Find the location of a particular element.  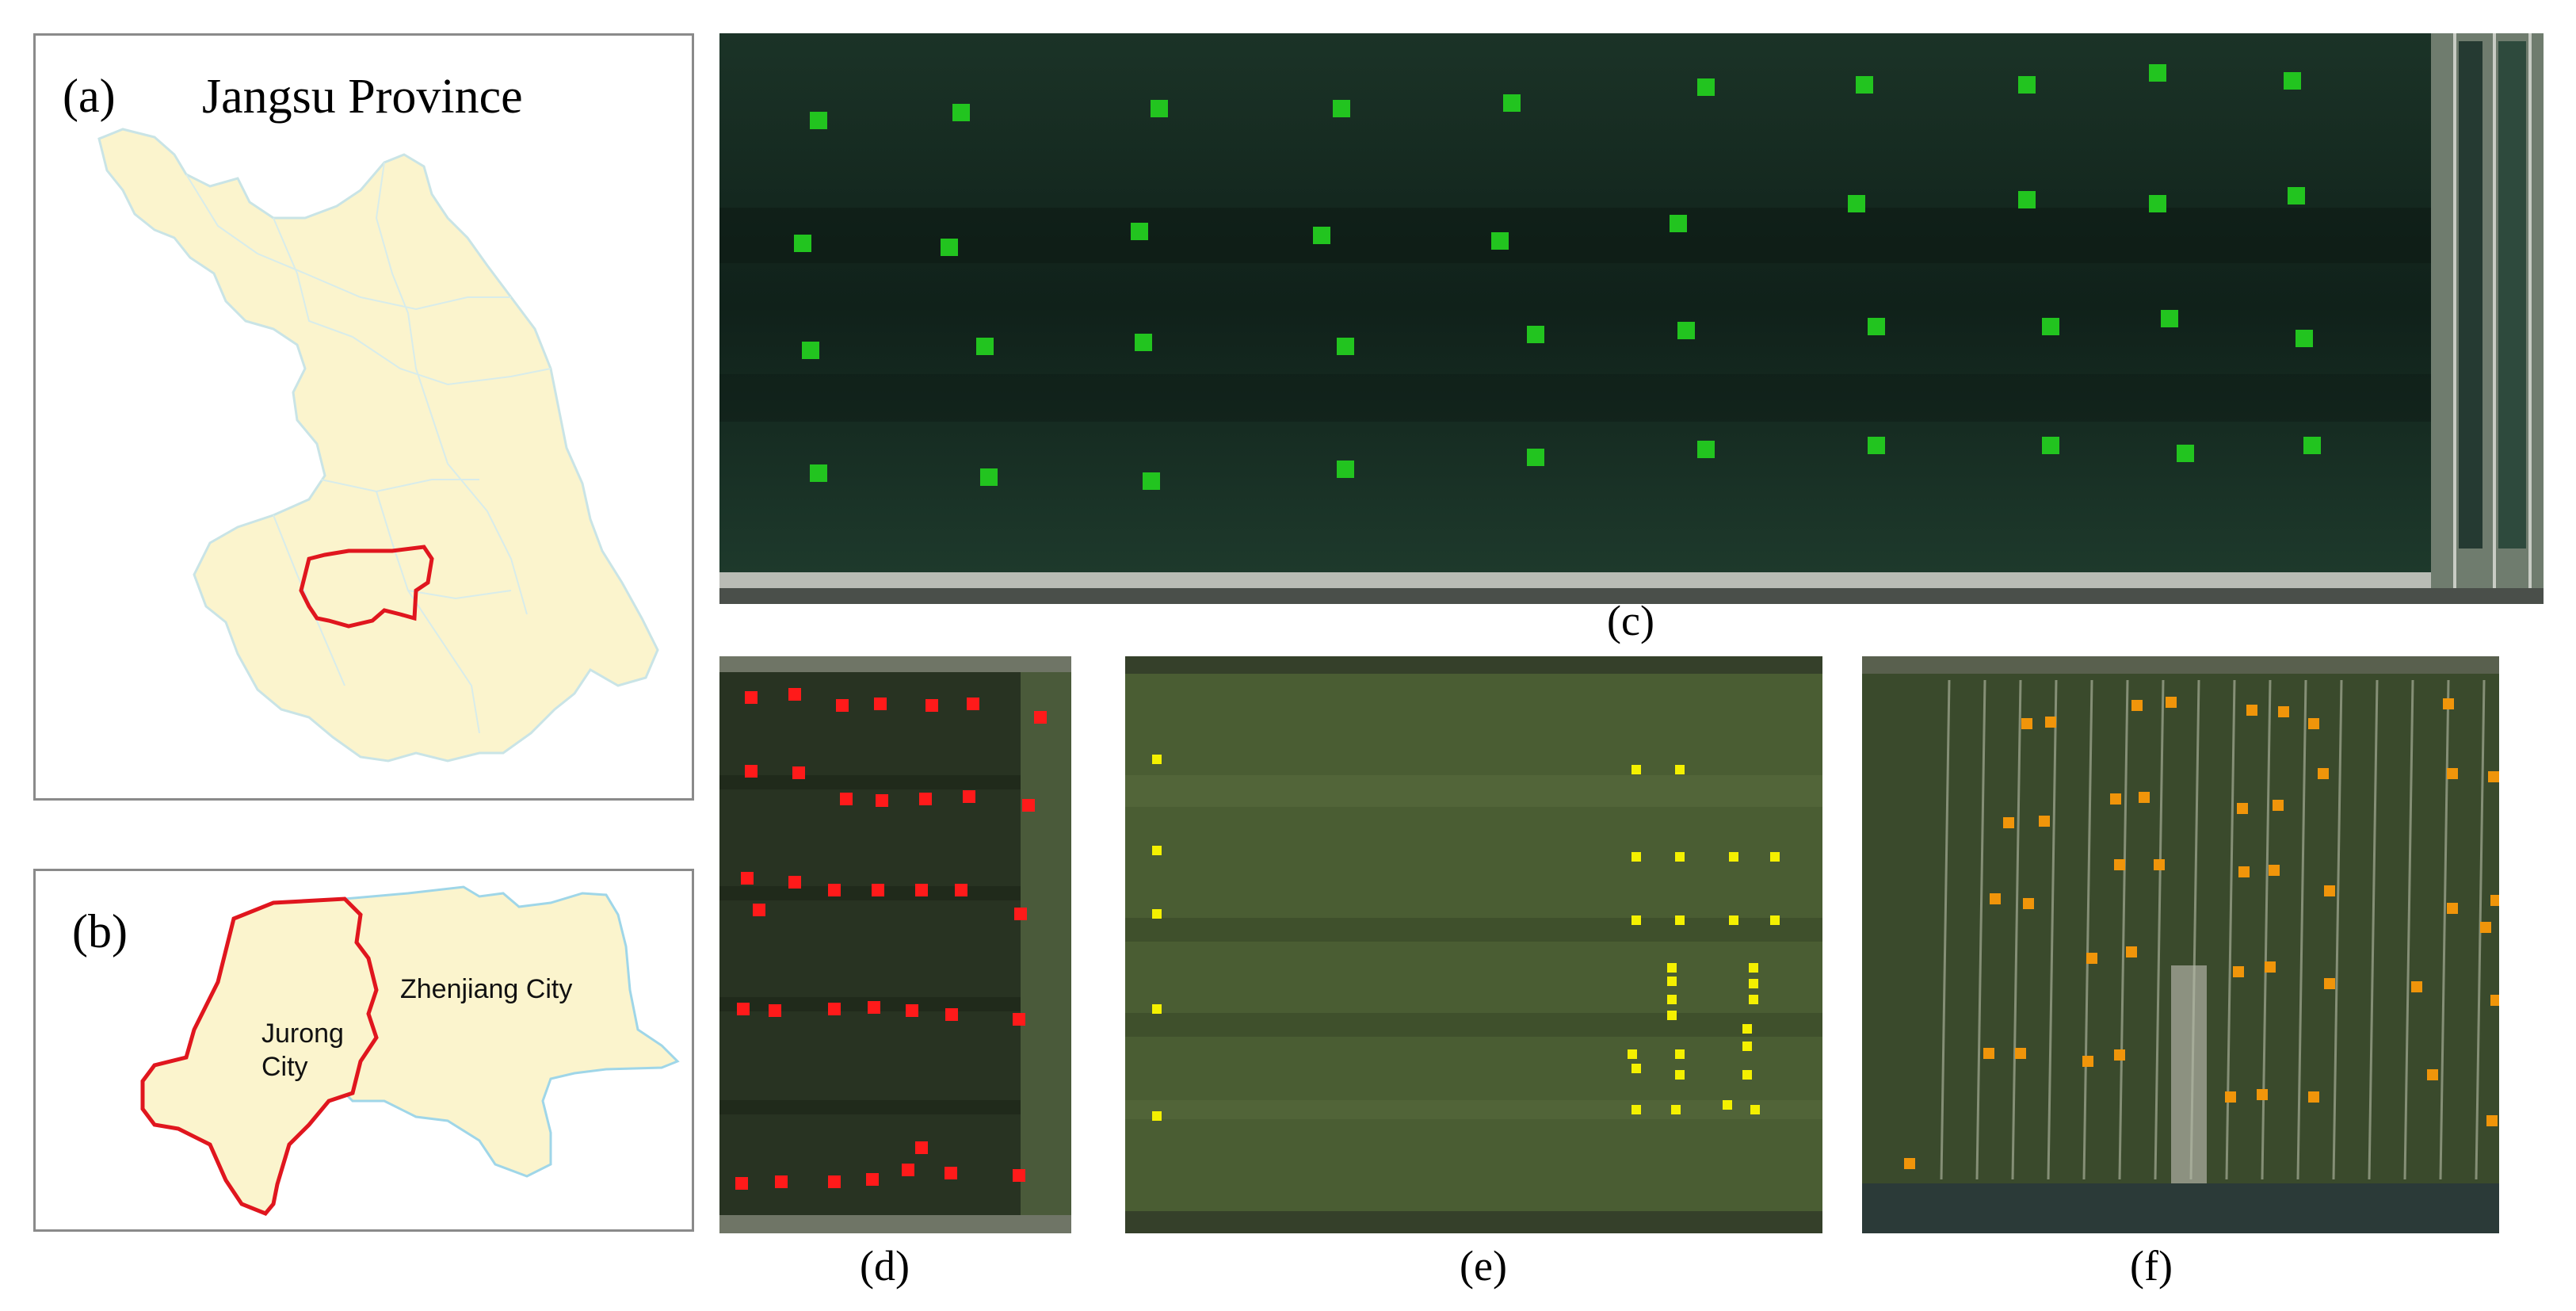

jurong-city-label-line2: City is located at coordinates (284, 1067).